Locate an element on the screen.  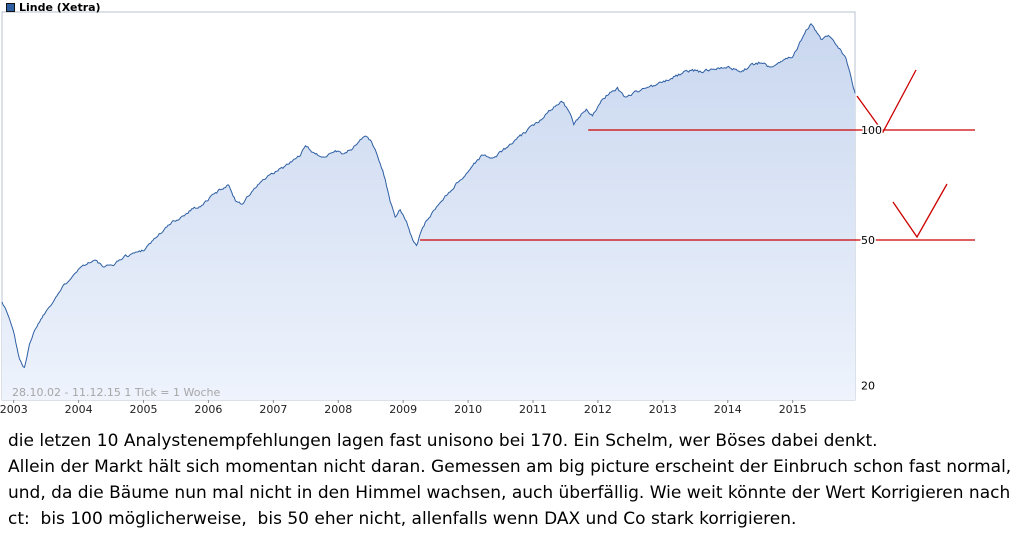
x-tick-label: 2012 is located at coordinates (598, 409).